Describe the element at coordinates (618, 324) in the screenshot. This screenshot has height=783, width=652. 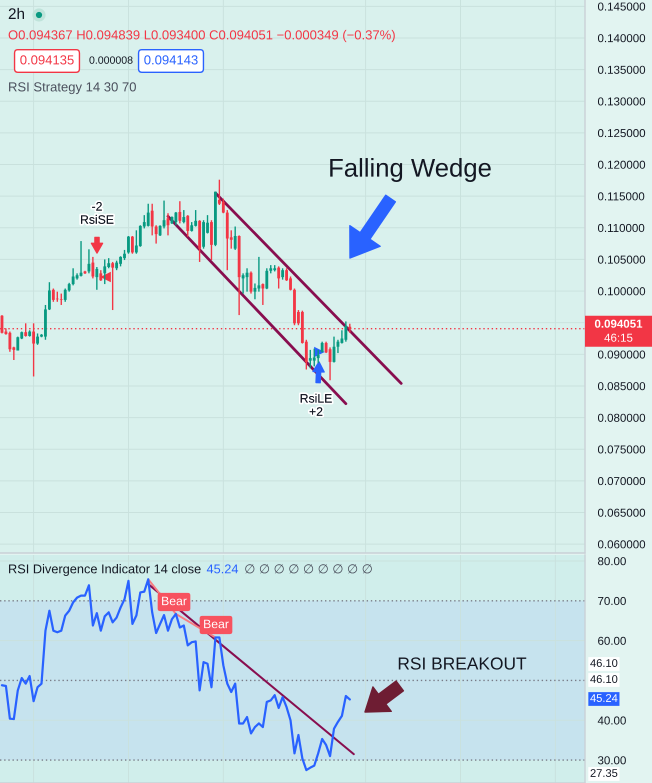
I see `ref-line-label: 0.094051` at that location.